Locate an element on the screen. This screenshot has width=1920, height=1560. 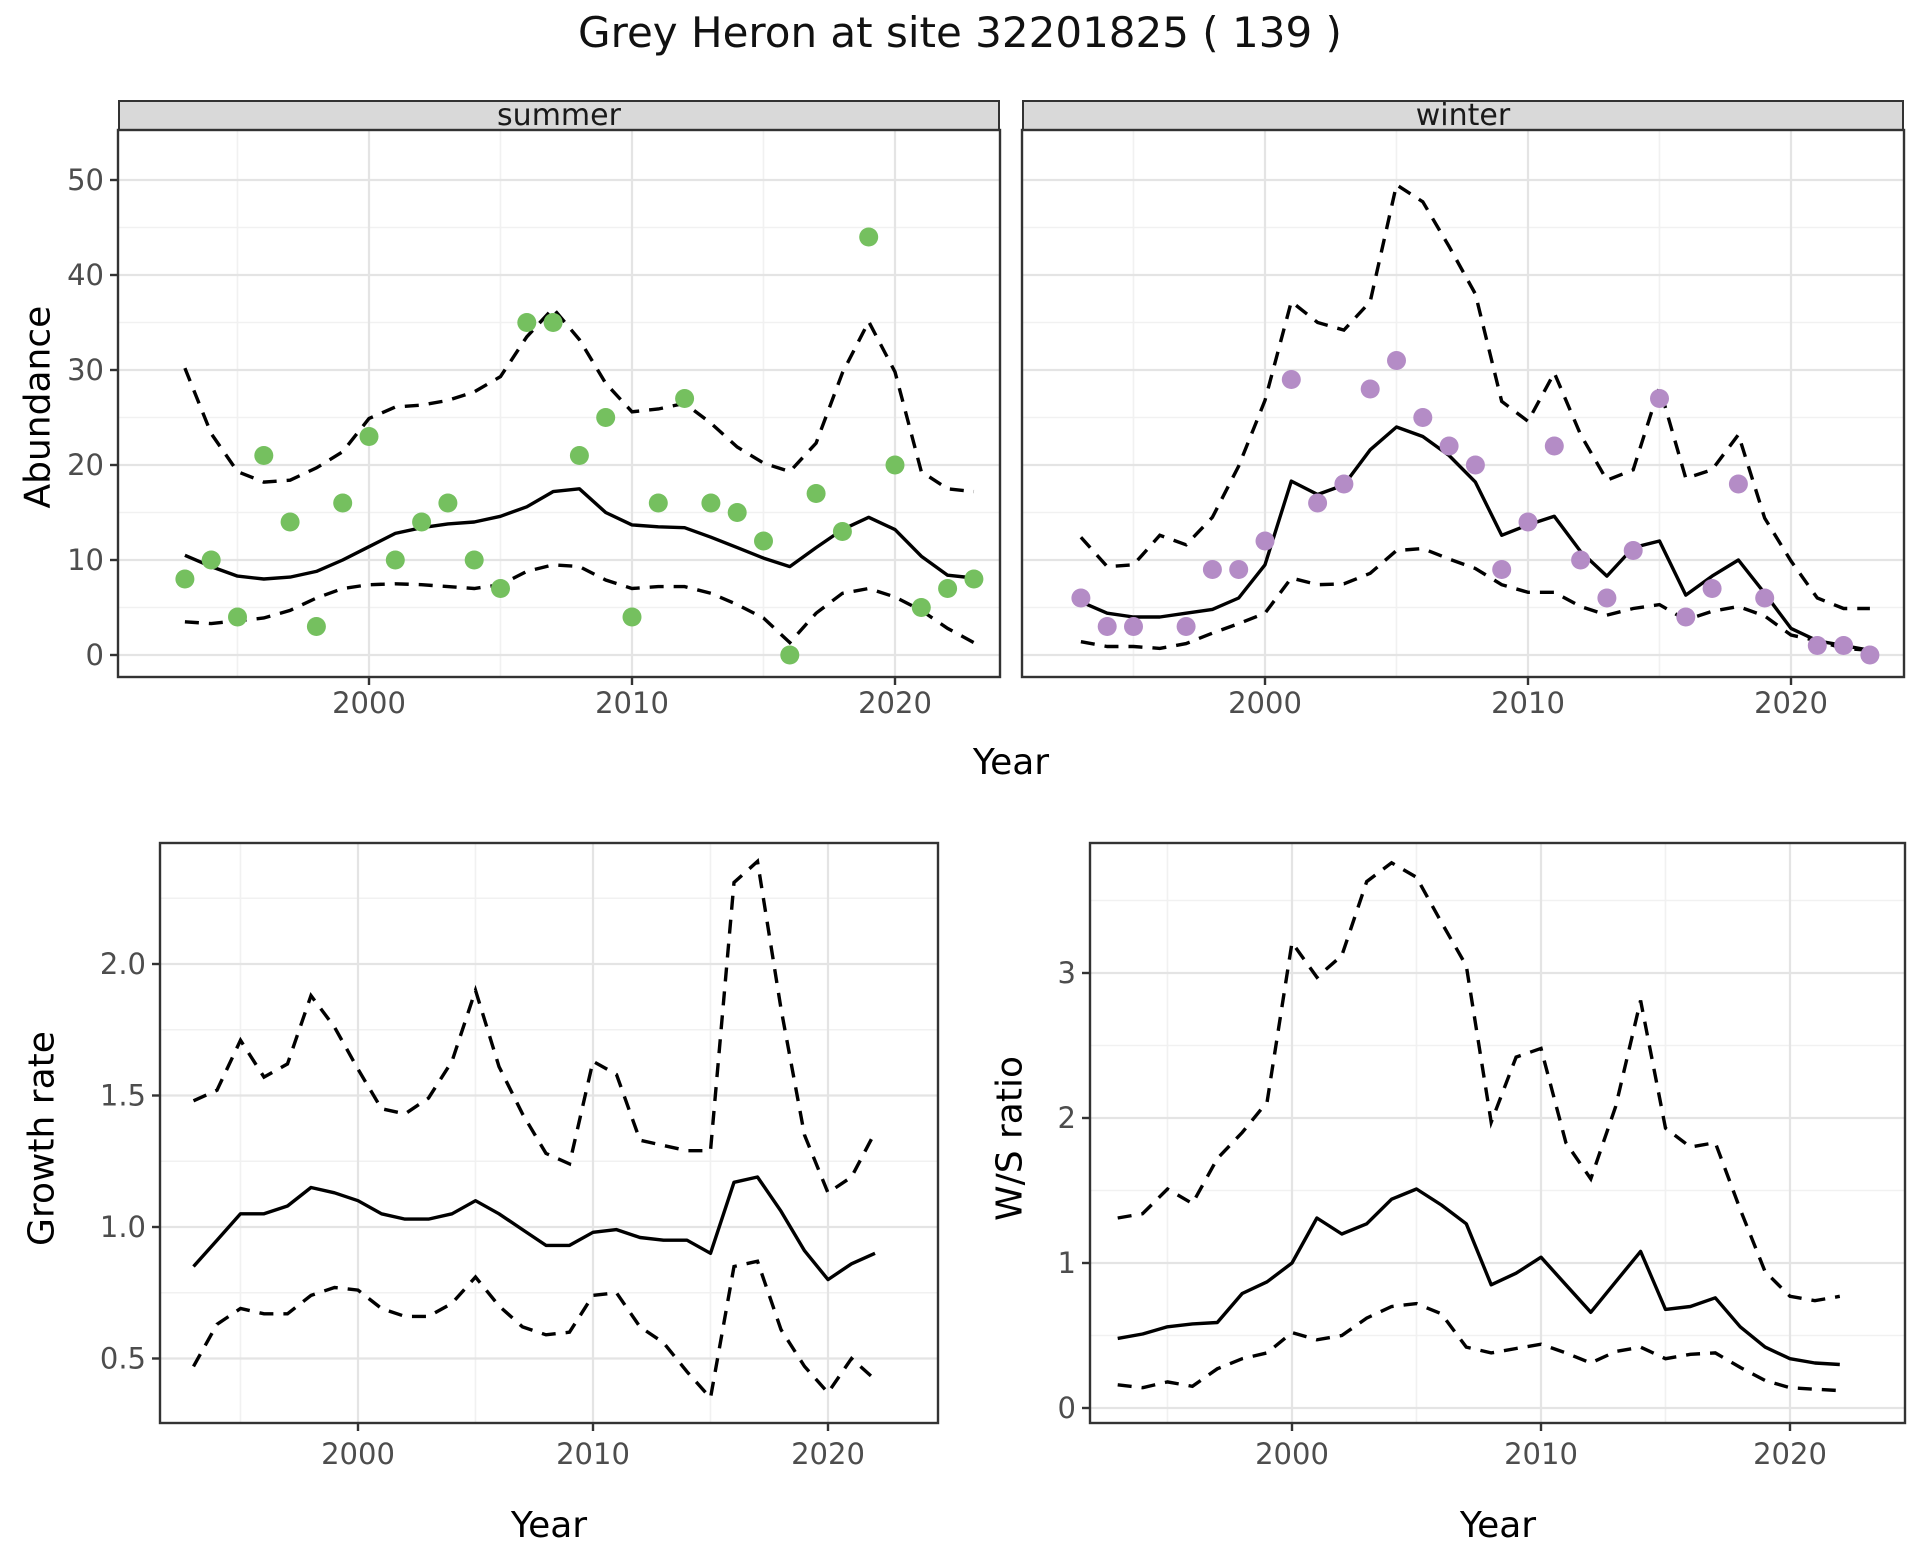
series-winter is located at coordinates (1475, 423).